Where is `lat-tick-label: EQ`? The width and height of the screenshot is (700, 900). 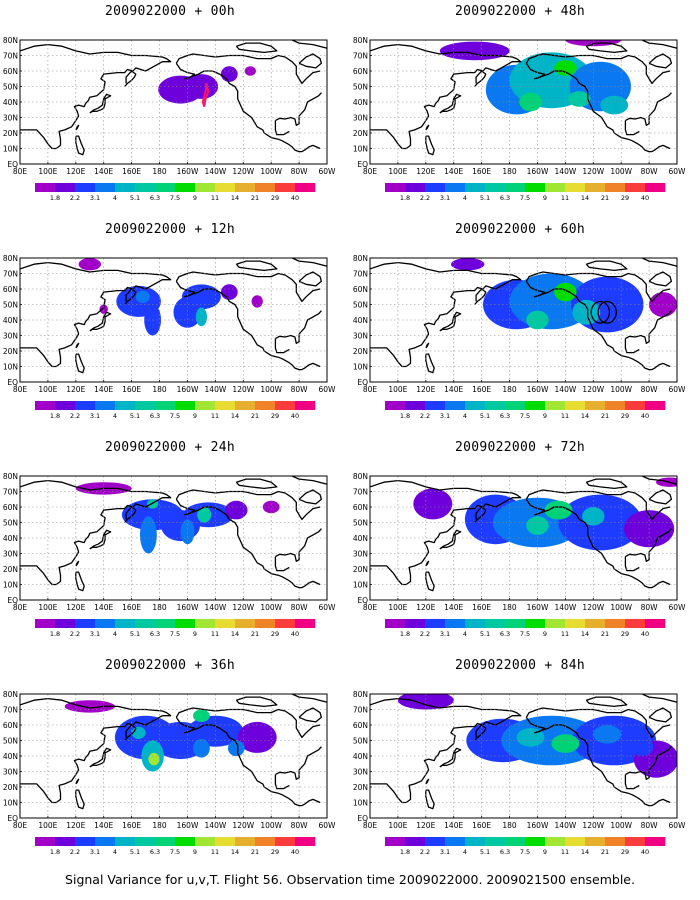
lat-tick-label: EQ is located at coordinates (362, 818).